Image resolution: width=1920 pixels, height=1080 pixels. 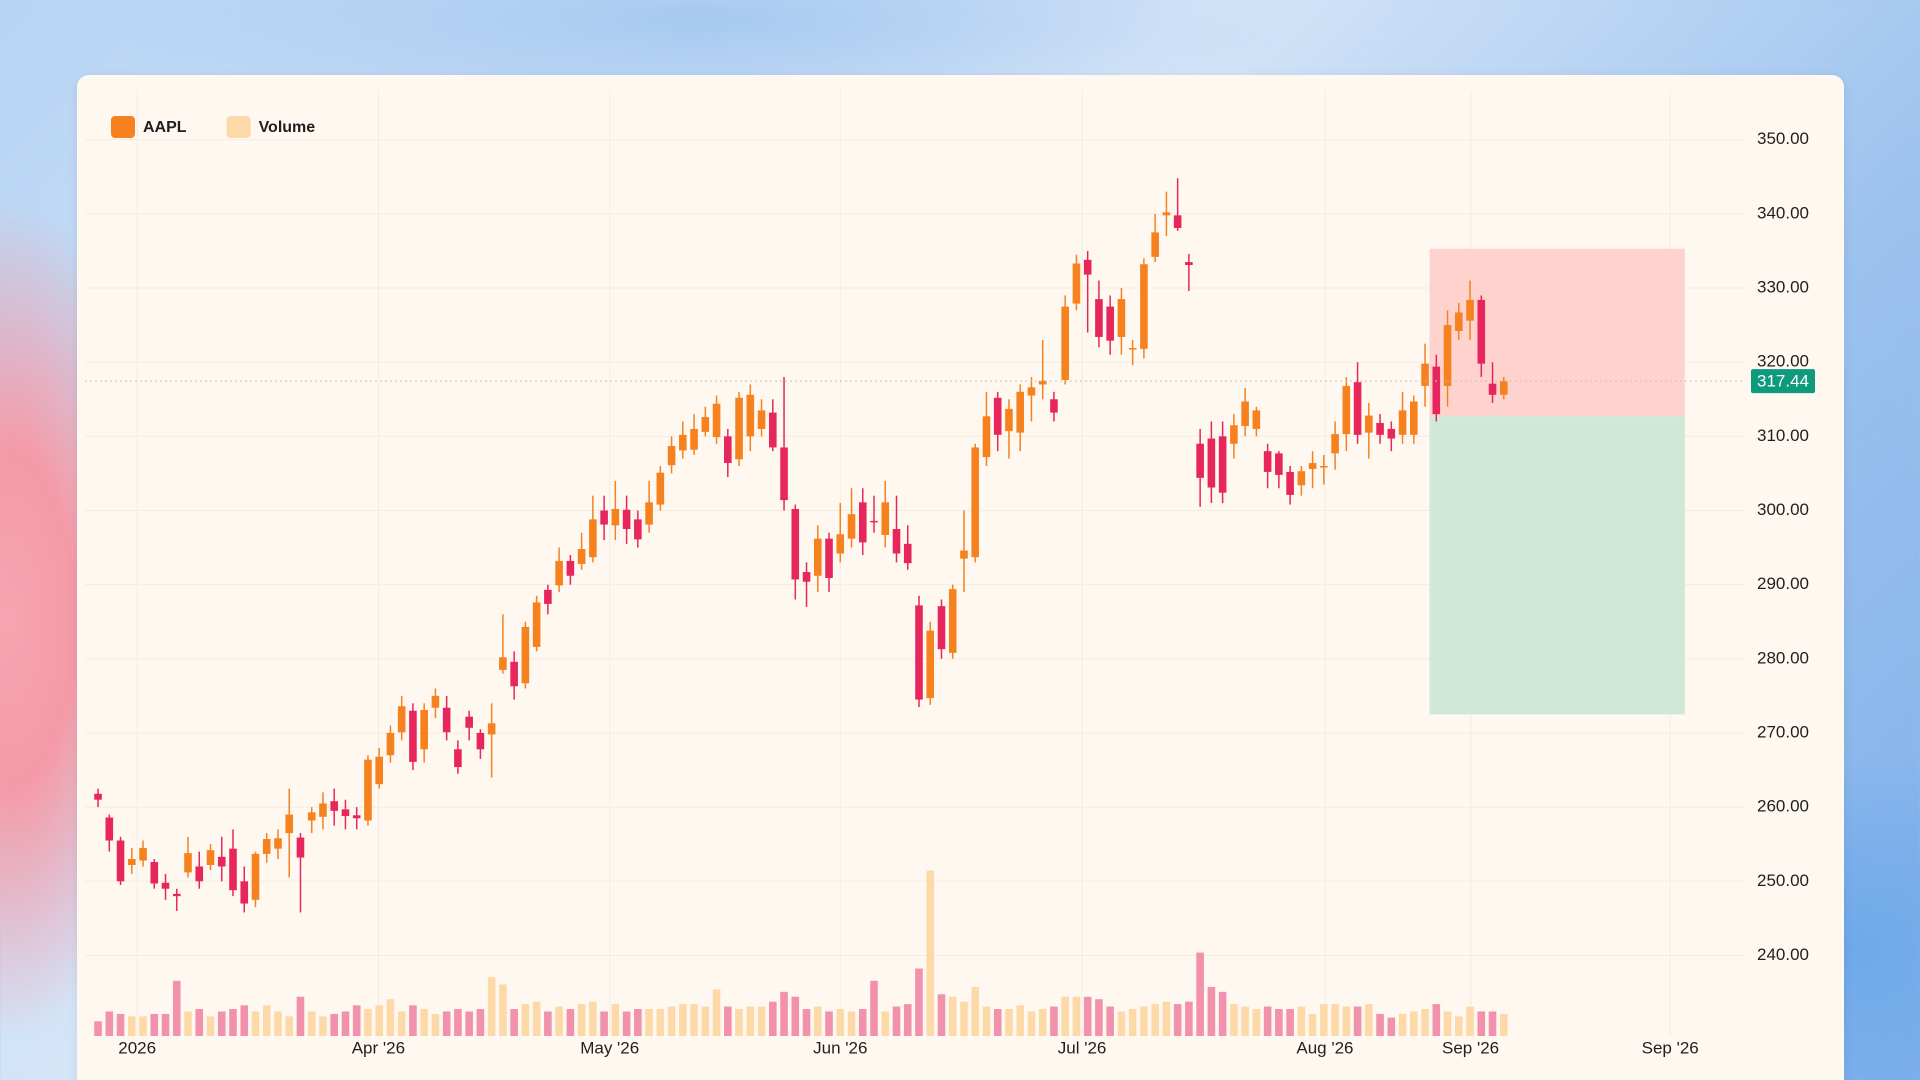 I want to click on y-tick-label: 320.00, so click(x=1783, y=361).